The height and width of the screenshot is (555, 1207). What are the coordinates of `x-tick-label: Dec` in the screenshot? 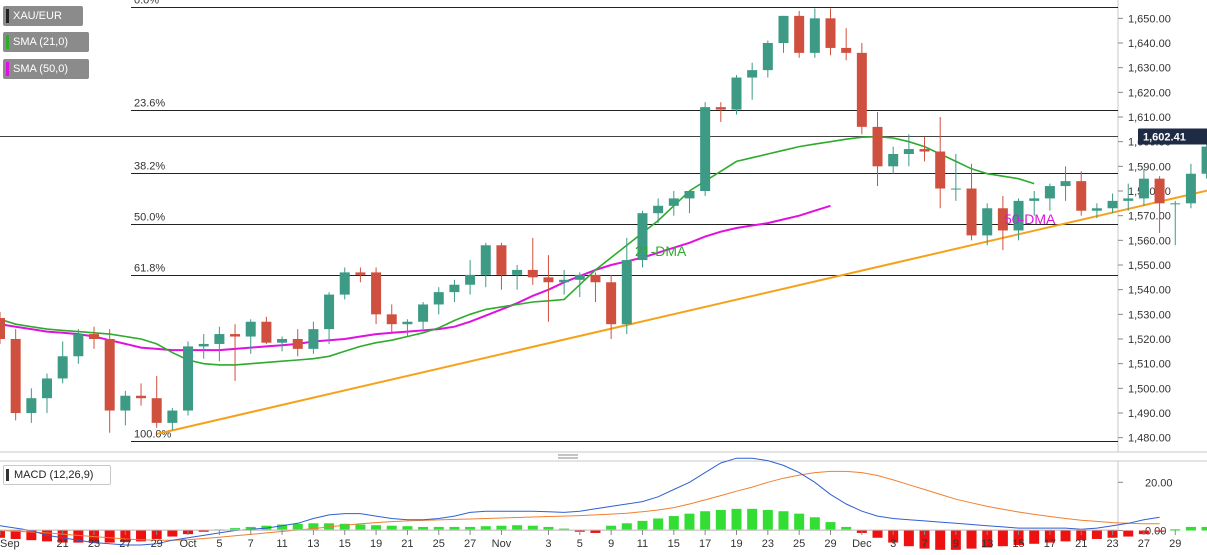 It's located at (862, 544).